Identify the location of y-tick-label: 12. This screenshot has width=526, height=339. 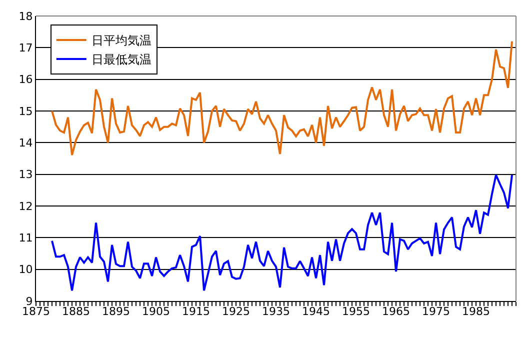
(25, 206).